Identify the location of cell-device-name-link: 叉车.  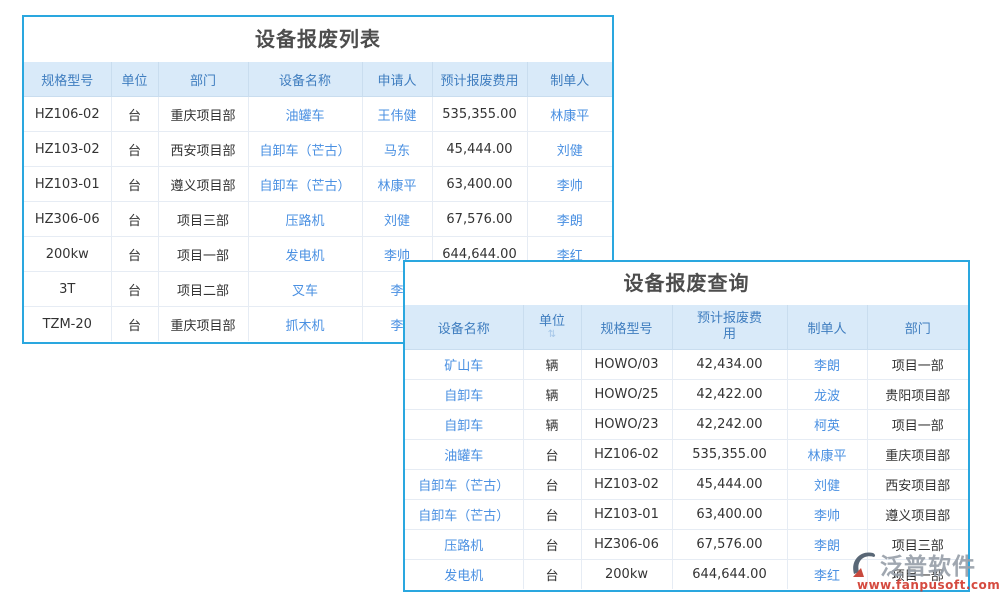
(305, 289).